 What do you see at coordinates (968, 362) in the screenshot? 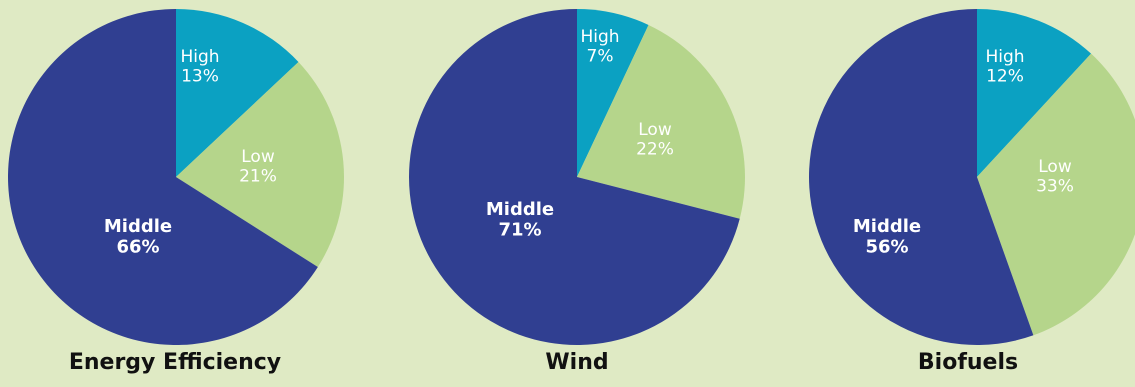
I see `chart-title-biofuels: Biofuels` at bounding box center [968, 362].